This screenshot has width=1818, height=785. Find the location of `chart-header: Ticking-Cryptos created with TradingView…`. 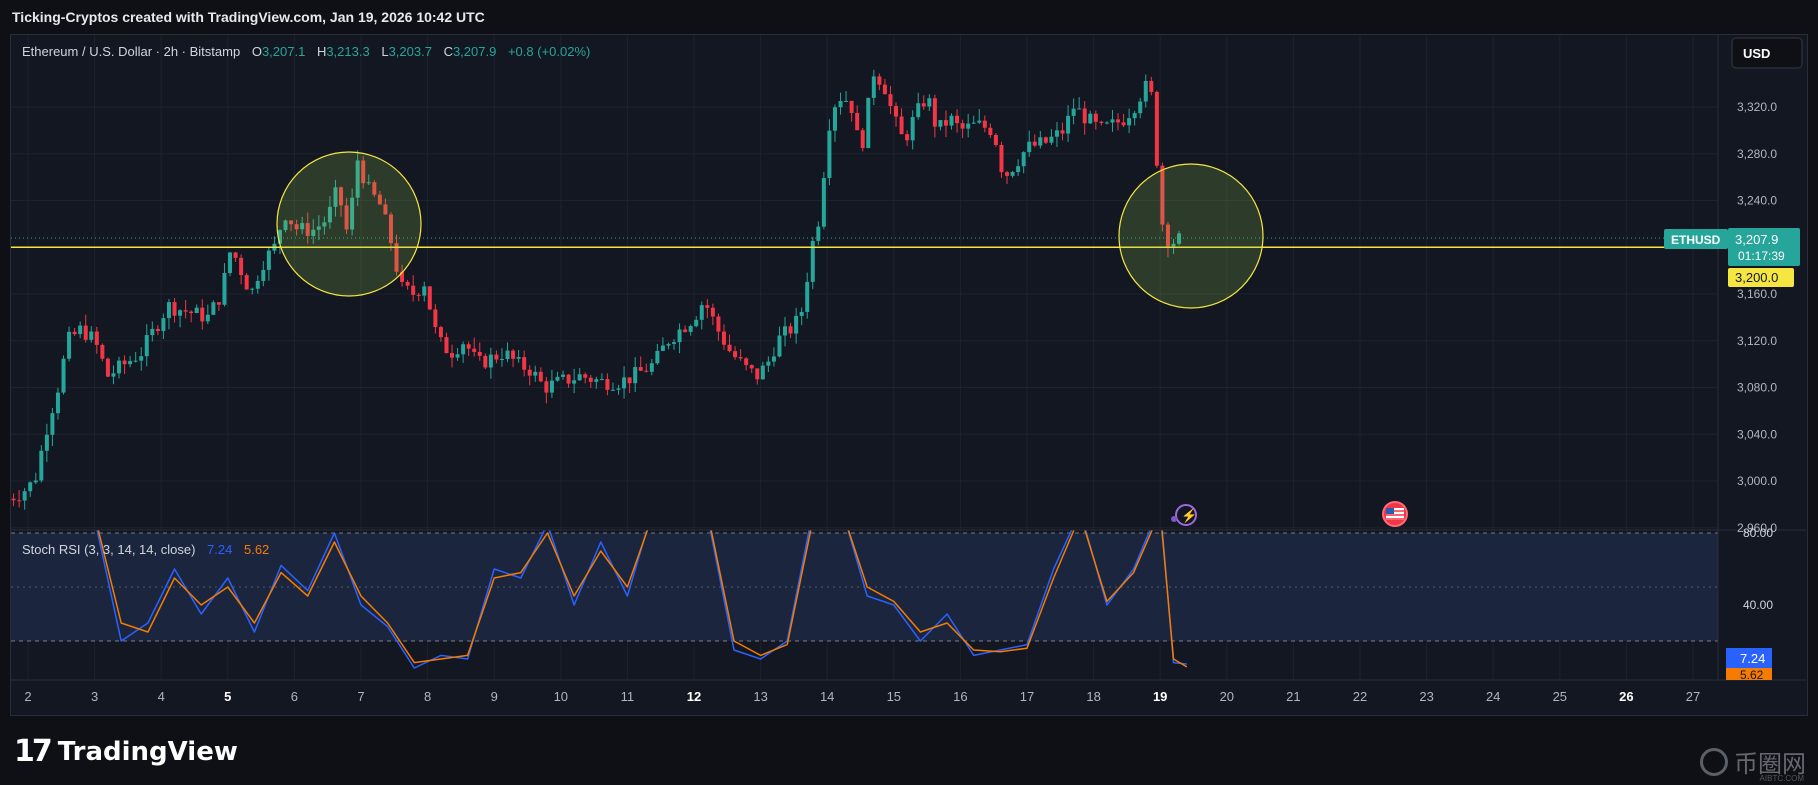

chart-header: Ticking-Cryptos created with TradingView… is located at coordinates (909, 17).